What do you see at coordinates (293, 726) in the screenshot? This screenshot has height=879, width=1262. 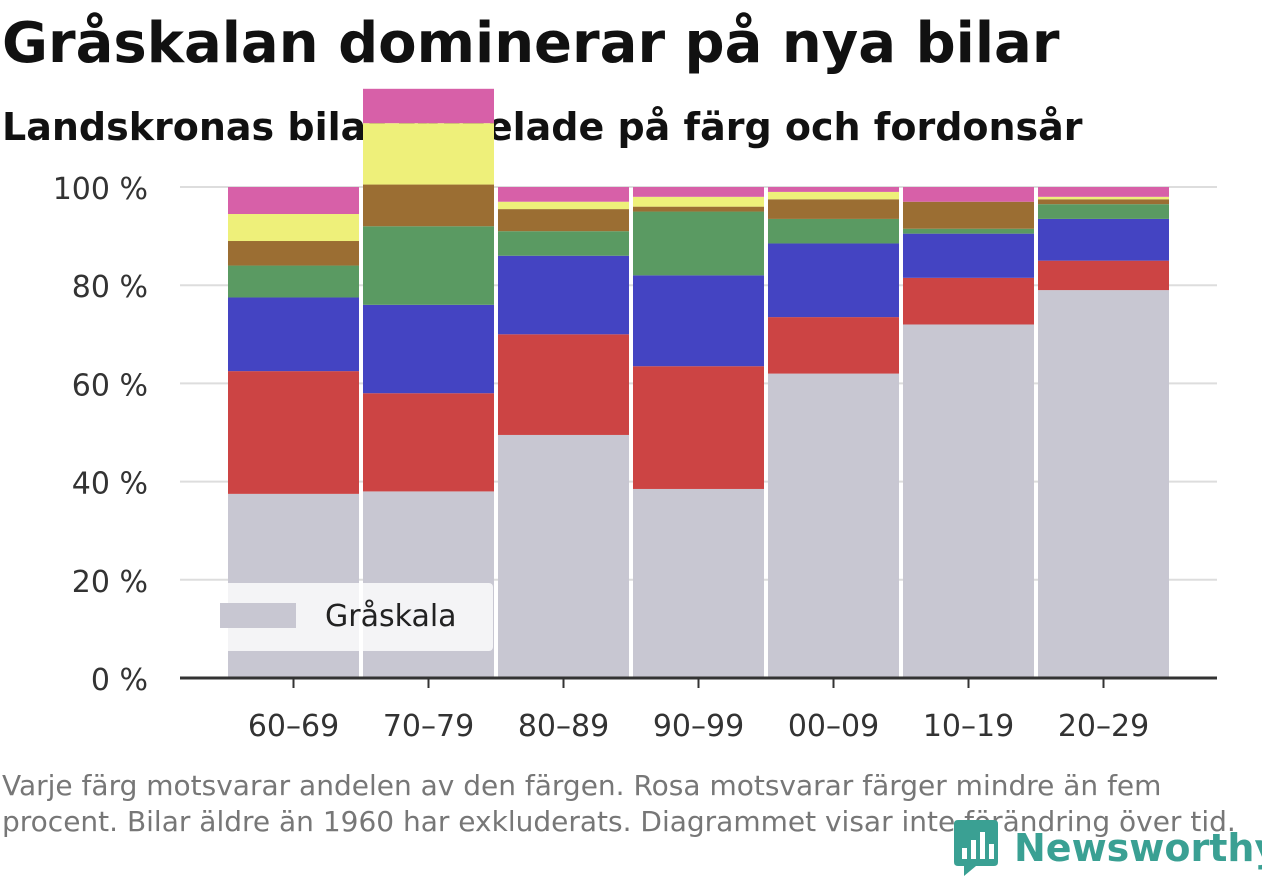 I see `x-tick-label: 60–69` at bounding box center [293, 726].